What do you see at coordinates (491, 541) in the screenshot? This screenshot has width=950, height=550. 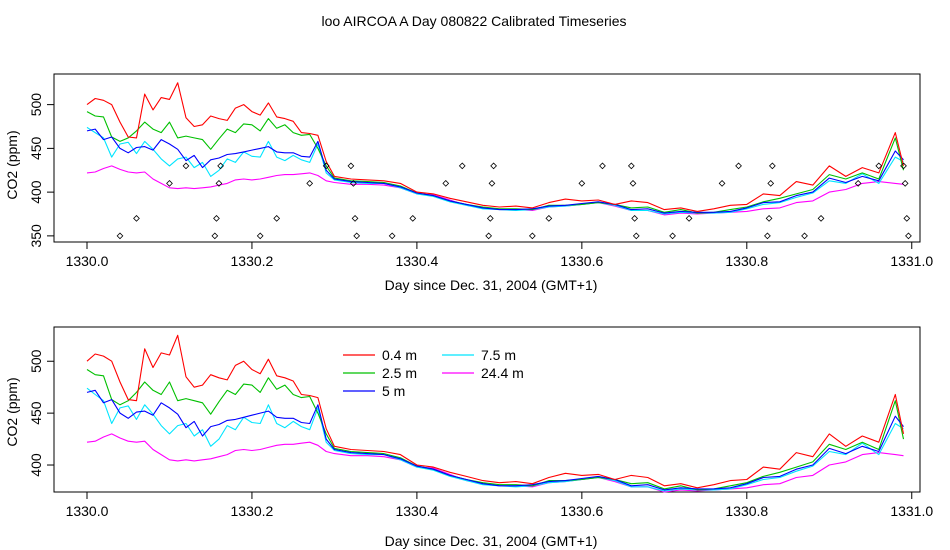 I see `bottom-x-axis-label: Day since Dec. 31, 2004 (GMT+1)` at bounding box center [491, 541].